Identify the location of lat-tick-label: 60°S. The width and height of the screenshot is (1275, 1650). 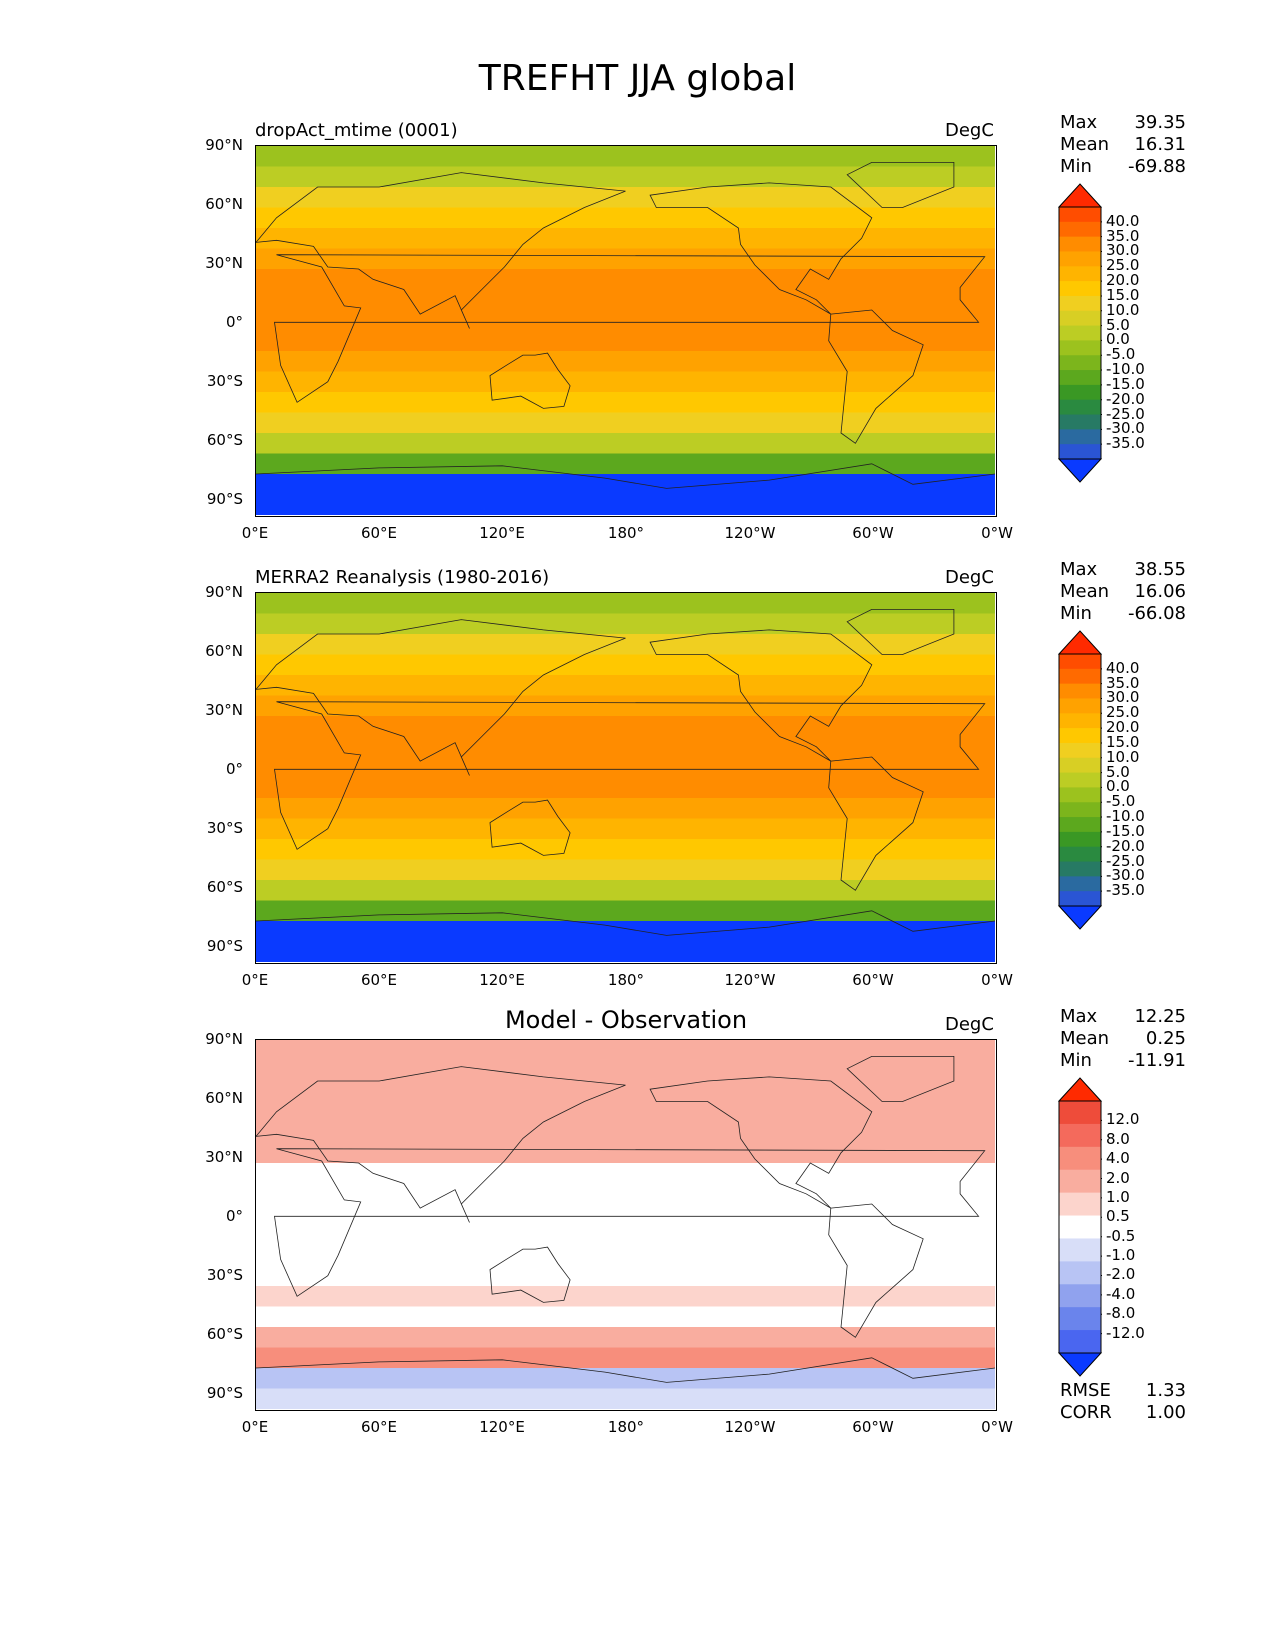
(224, 1334).